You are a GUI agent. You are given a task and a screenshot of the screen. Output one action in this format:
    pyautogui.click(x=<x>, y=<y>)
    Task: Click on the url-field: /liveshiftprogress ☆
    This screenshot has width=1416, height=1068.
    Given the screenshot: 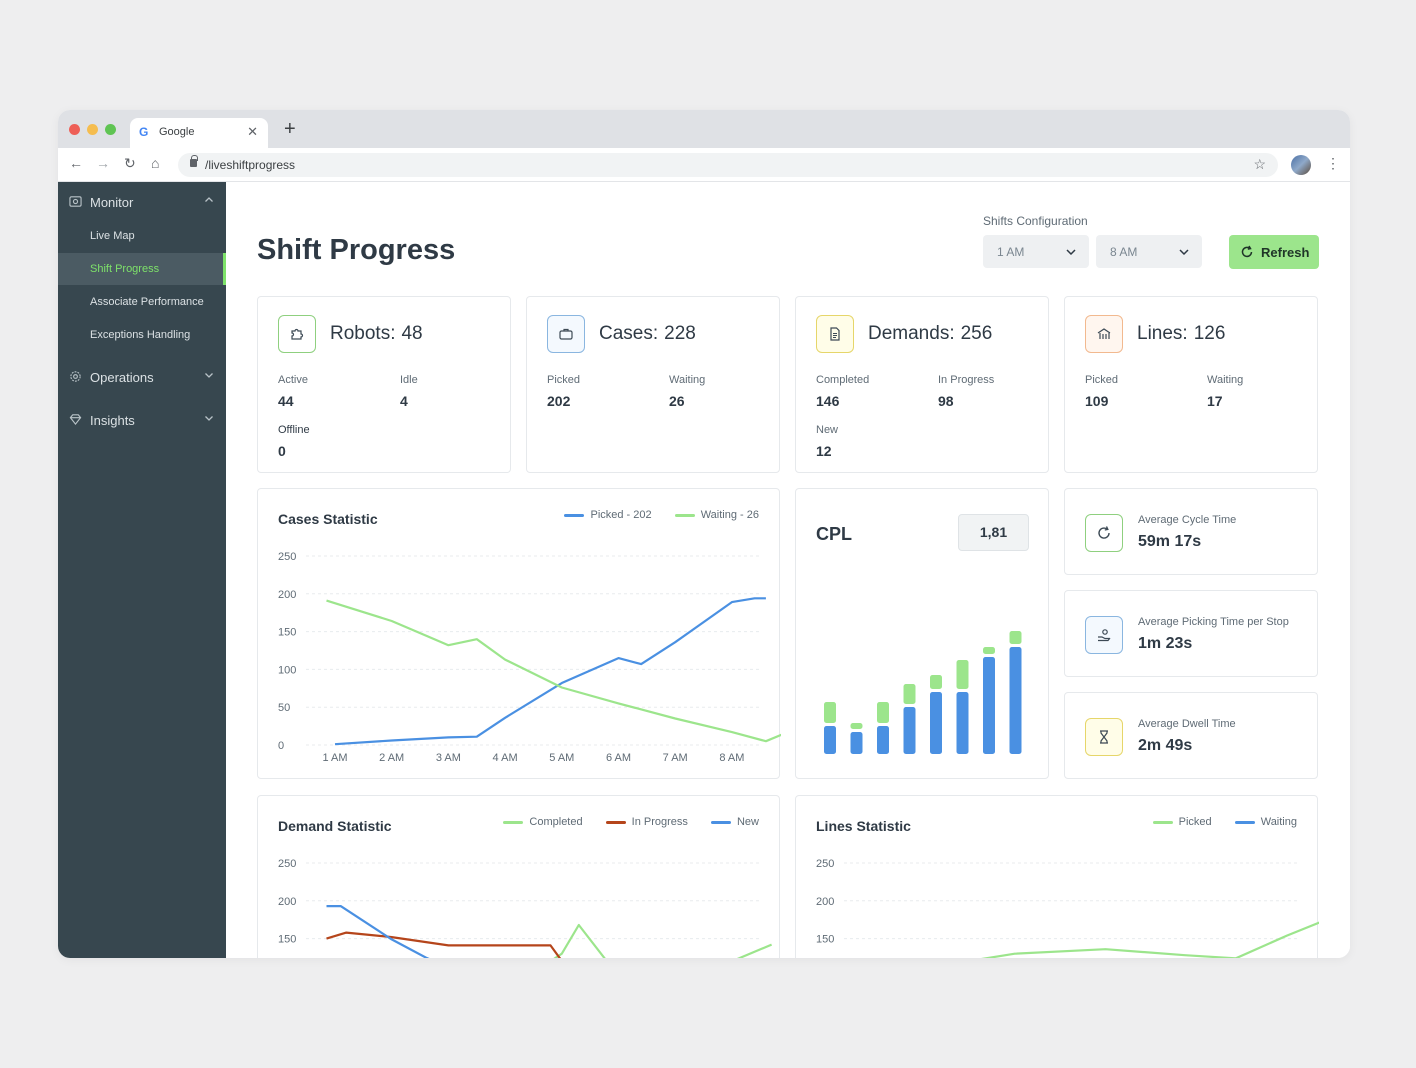 What is the action you would take?
    pyautogui.click(x=728, y=165)
    